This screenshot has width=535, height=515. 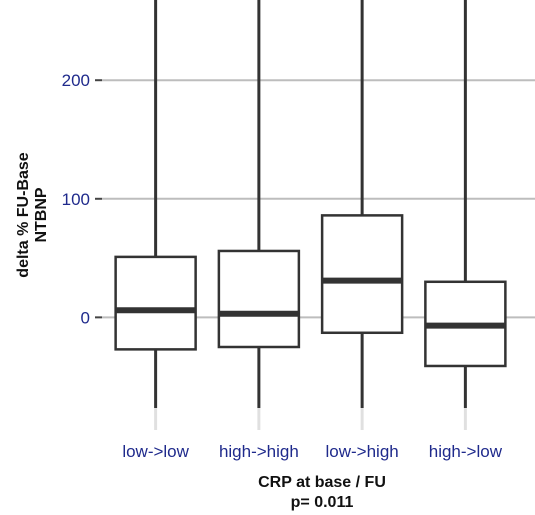 I want to click on p-value-subtitle: p= 0.011, so click(x=322, y=502).